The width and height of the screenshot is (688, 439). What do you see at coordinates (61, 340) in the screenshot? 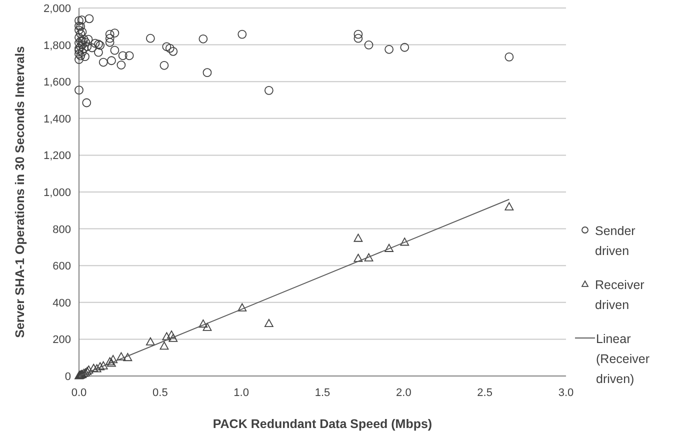
I see `y-tick-label: 200` at bounding box center [61, 340].